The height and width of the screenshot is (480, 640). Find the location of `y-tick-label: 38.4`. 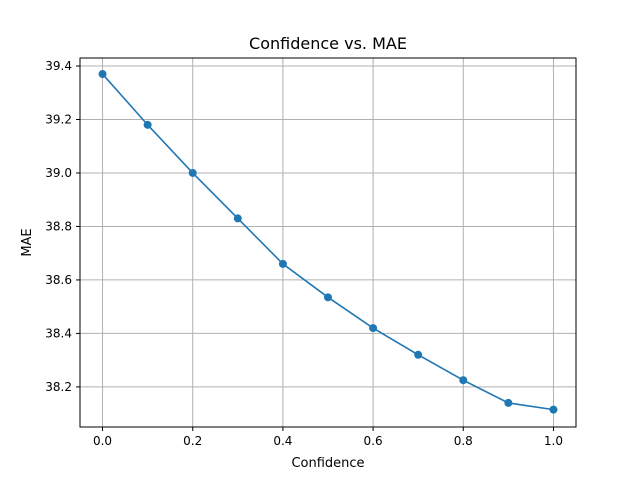

y-tick-label: 38.4 is located at coordinates (58, 333).